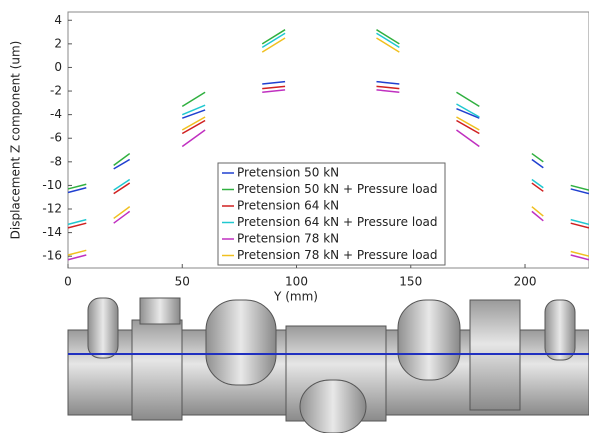 This screenshot has width=589, height=433. Describe the element at coordinates (337, 189) in the screenshot. I see `legend-label: Pretension 50 kN + Pressure load` at that location.